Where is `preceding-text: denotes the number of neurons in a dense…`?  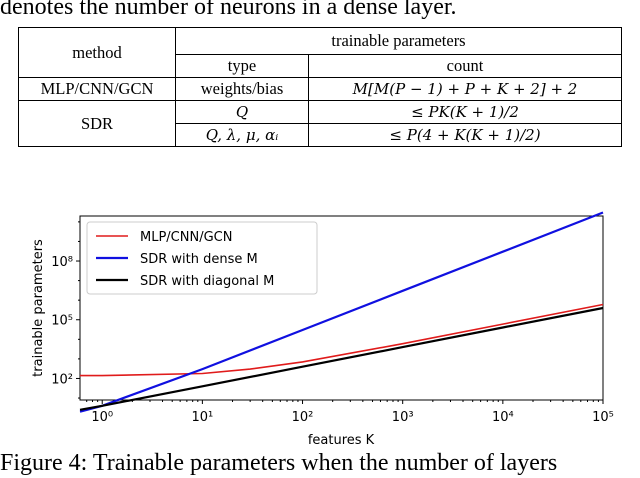 preceding-text: denotes the number of neurons in a dense… is located at coordinates (228, 10).